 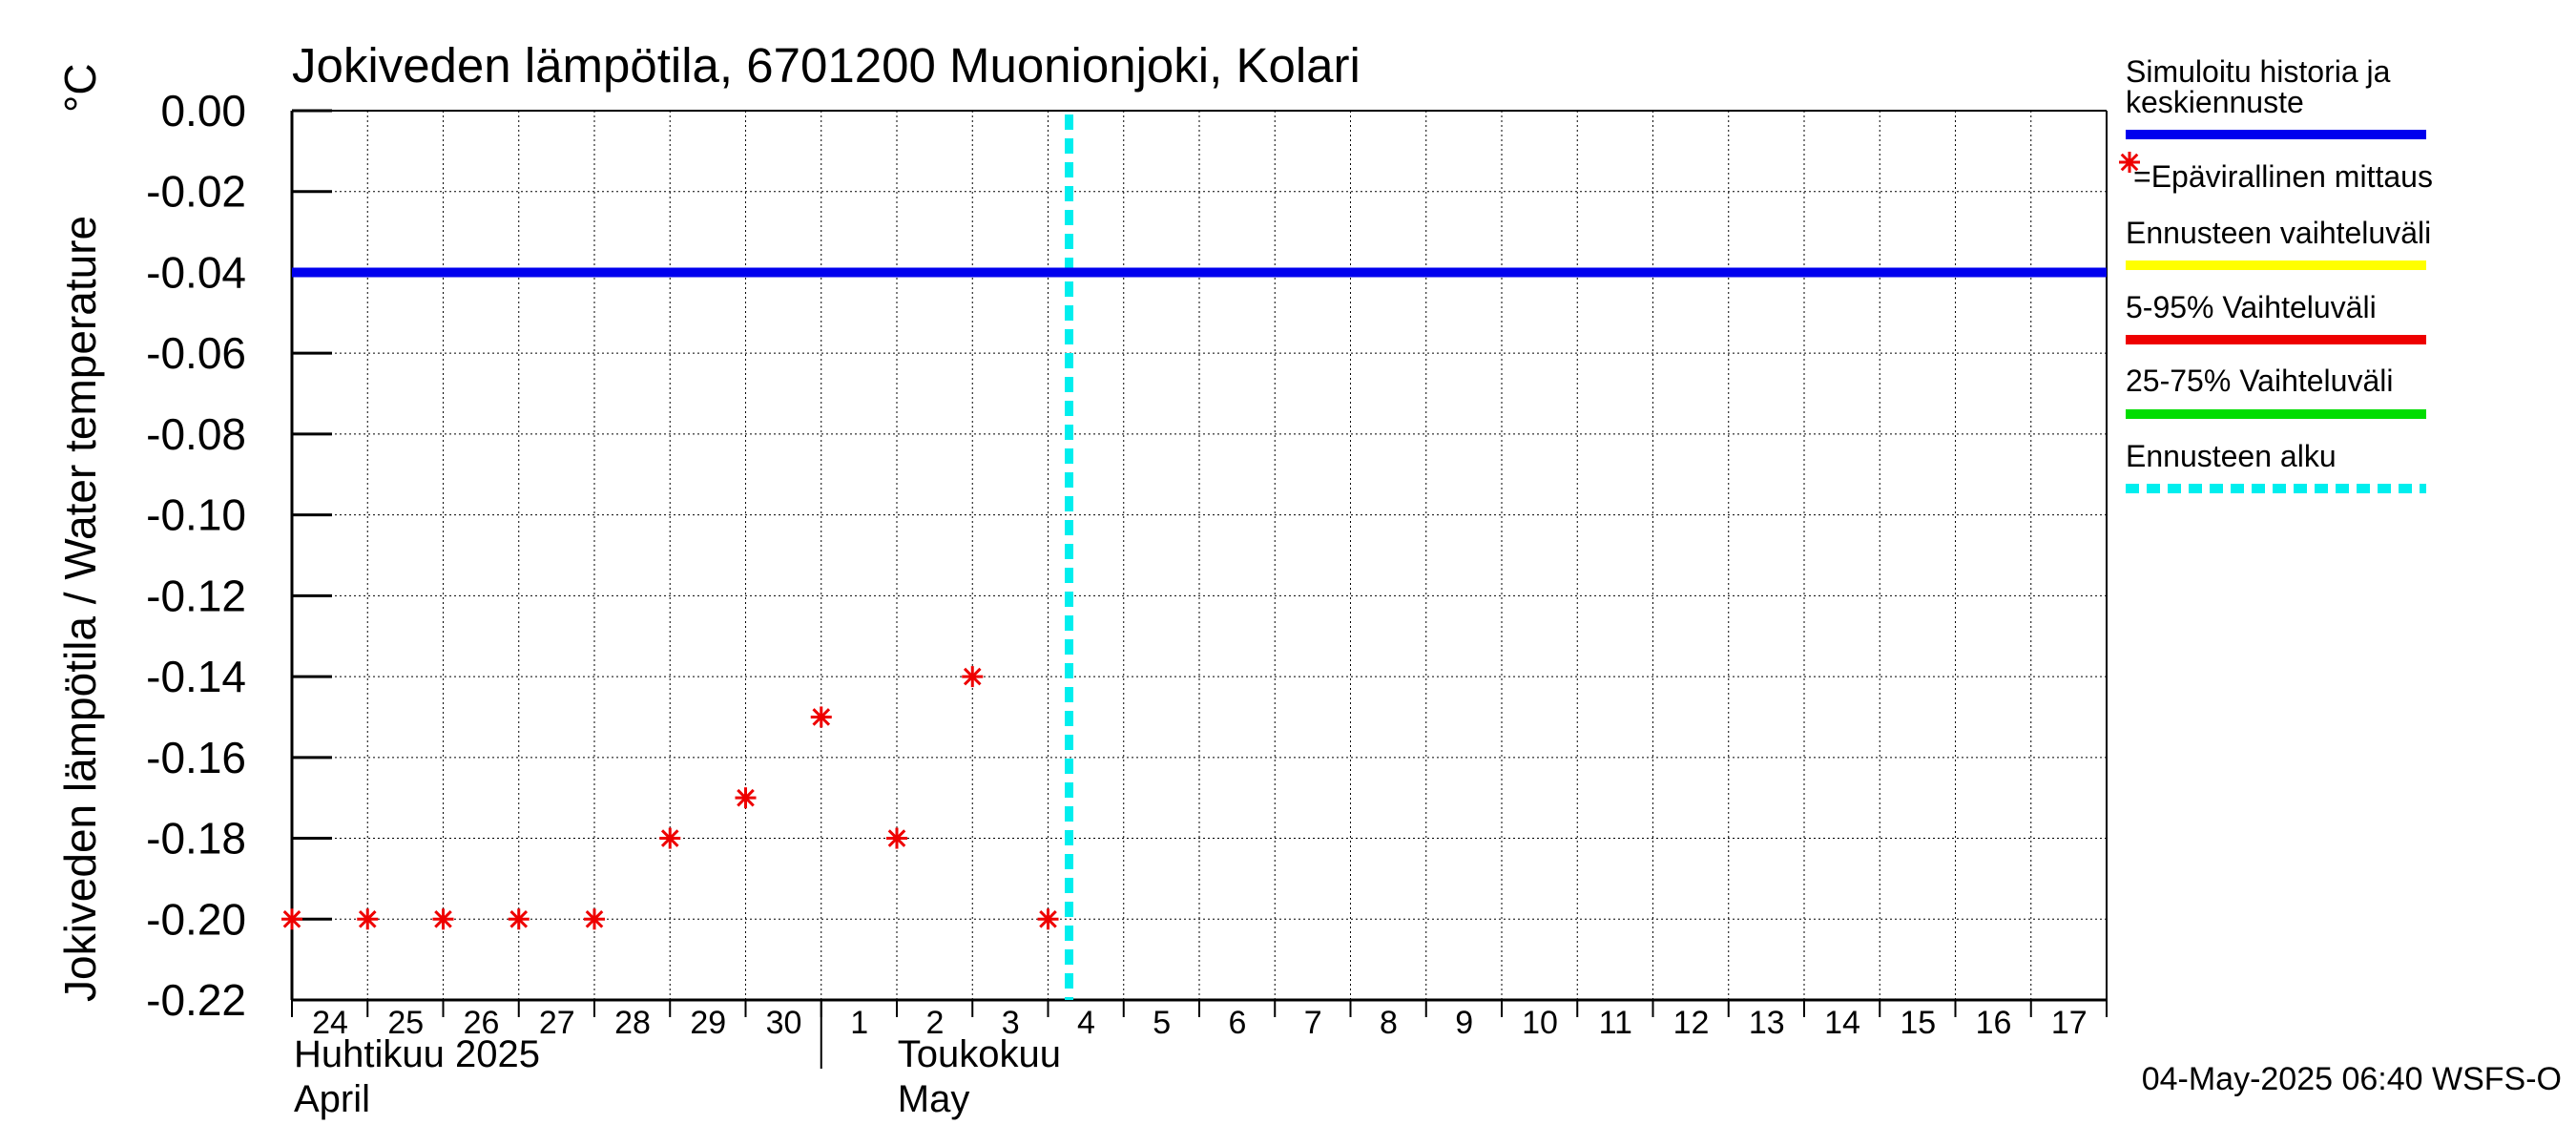 What do you see at coordinates (1389, 1023) in the screenshot?
I see `x-tick-label: 8` at bounding box center [1389, 1023].